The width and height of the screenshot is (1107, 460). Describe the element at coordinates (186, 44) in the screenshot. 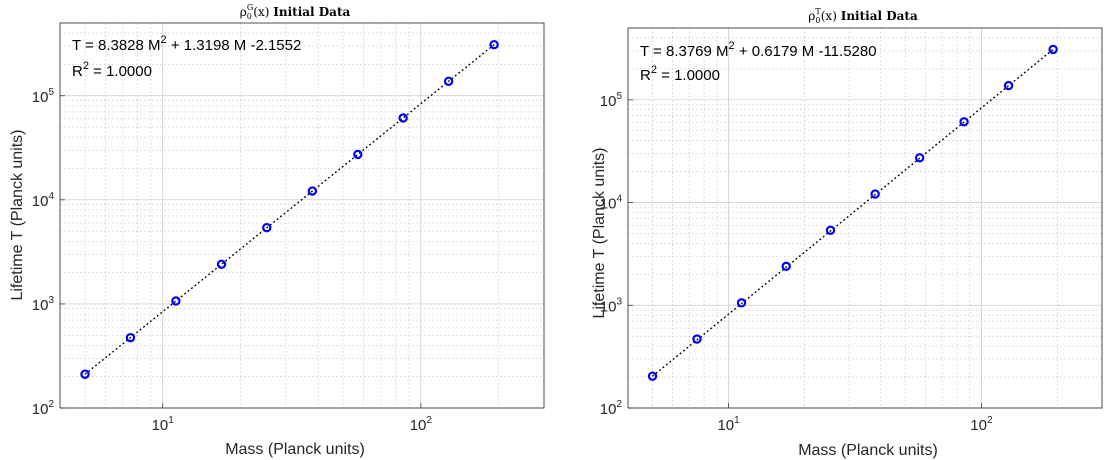

I see `left-fit-equation: T = 8.3828 M2 + 1.3198 M -2.1552` at that location.